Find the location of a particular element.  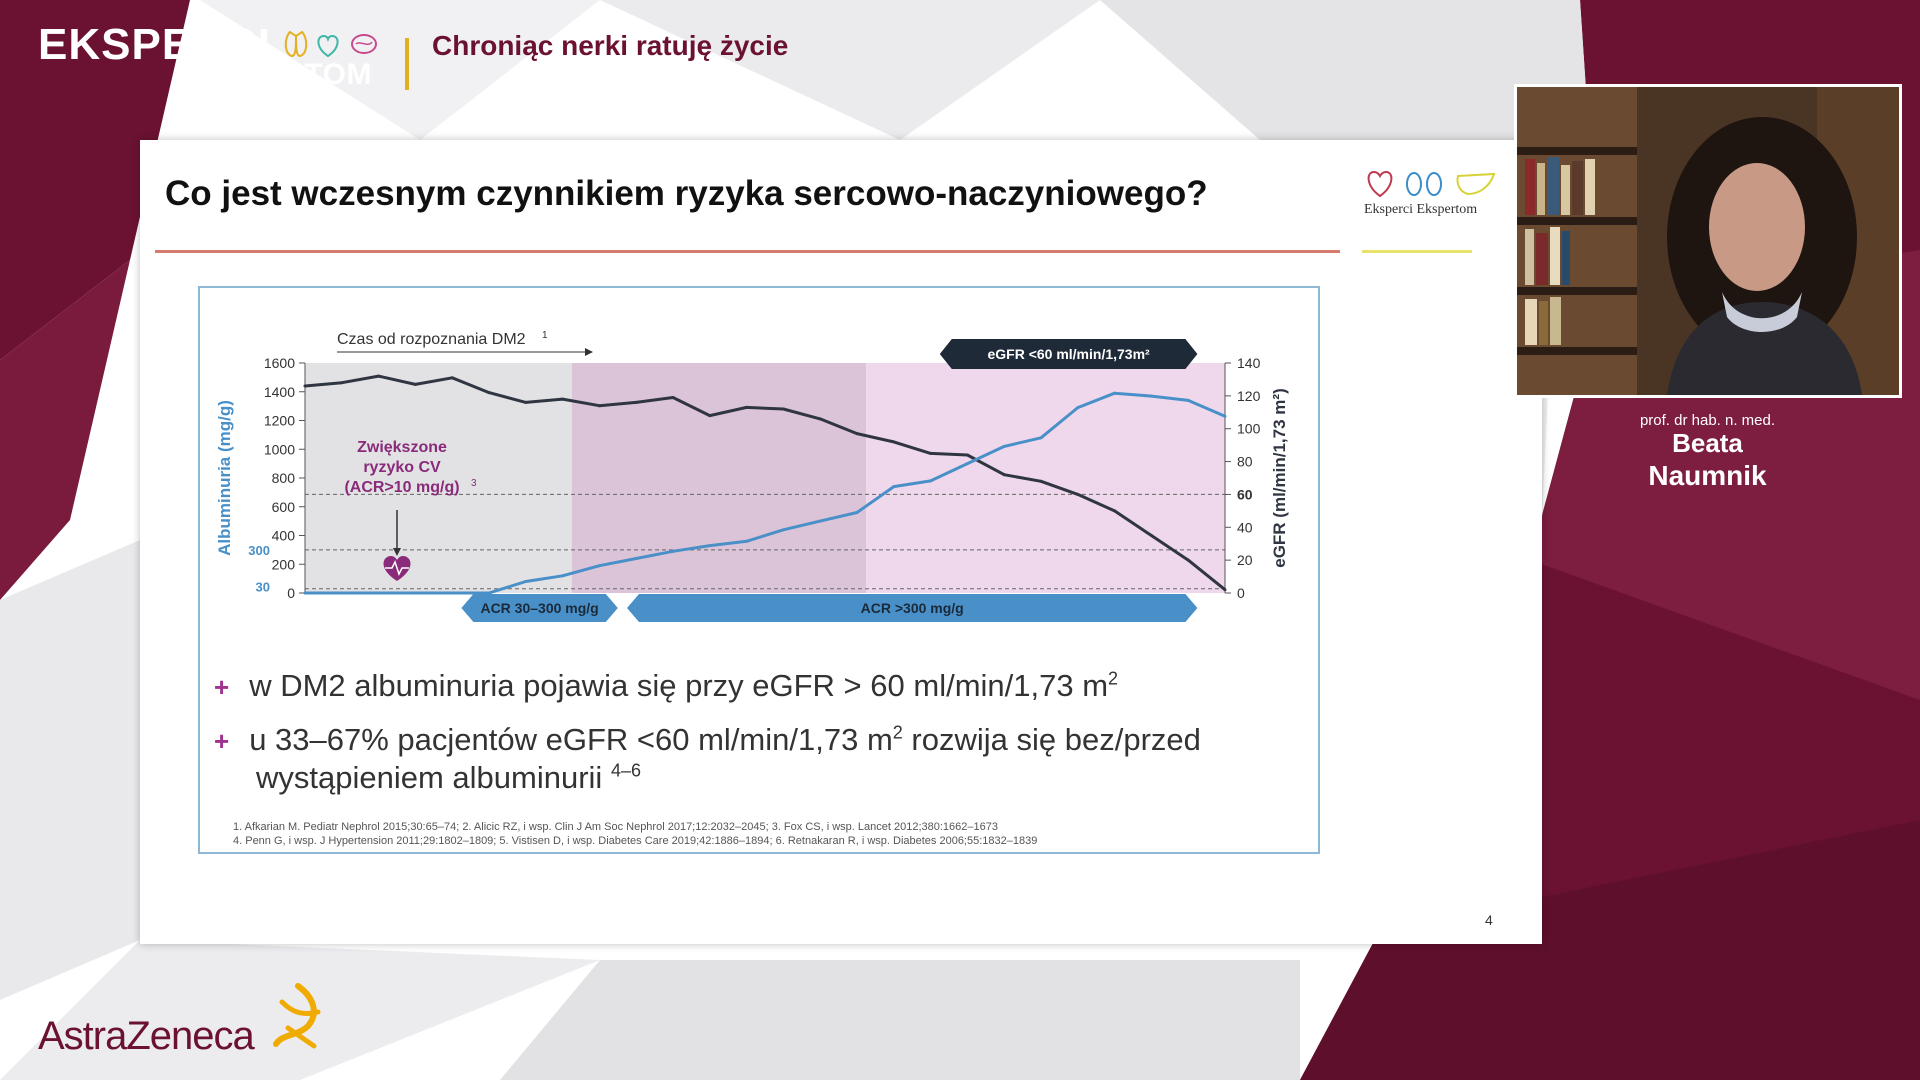

brand-title: EKSPERCI is located at coordinates (154, 44).